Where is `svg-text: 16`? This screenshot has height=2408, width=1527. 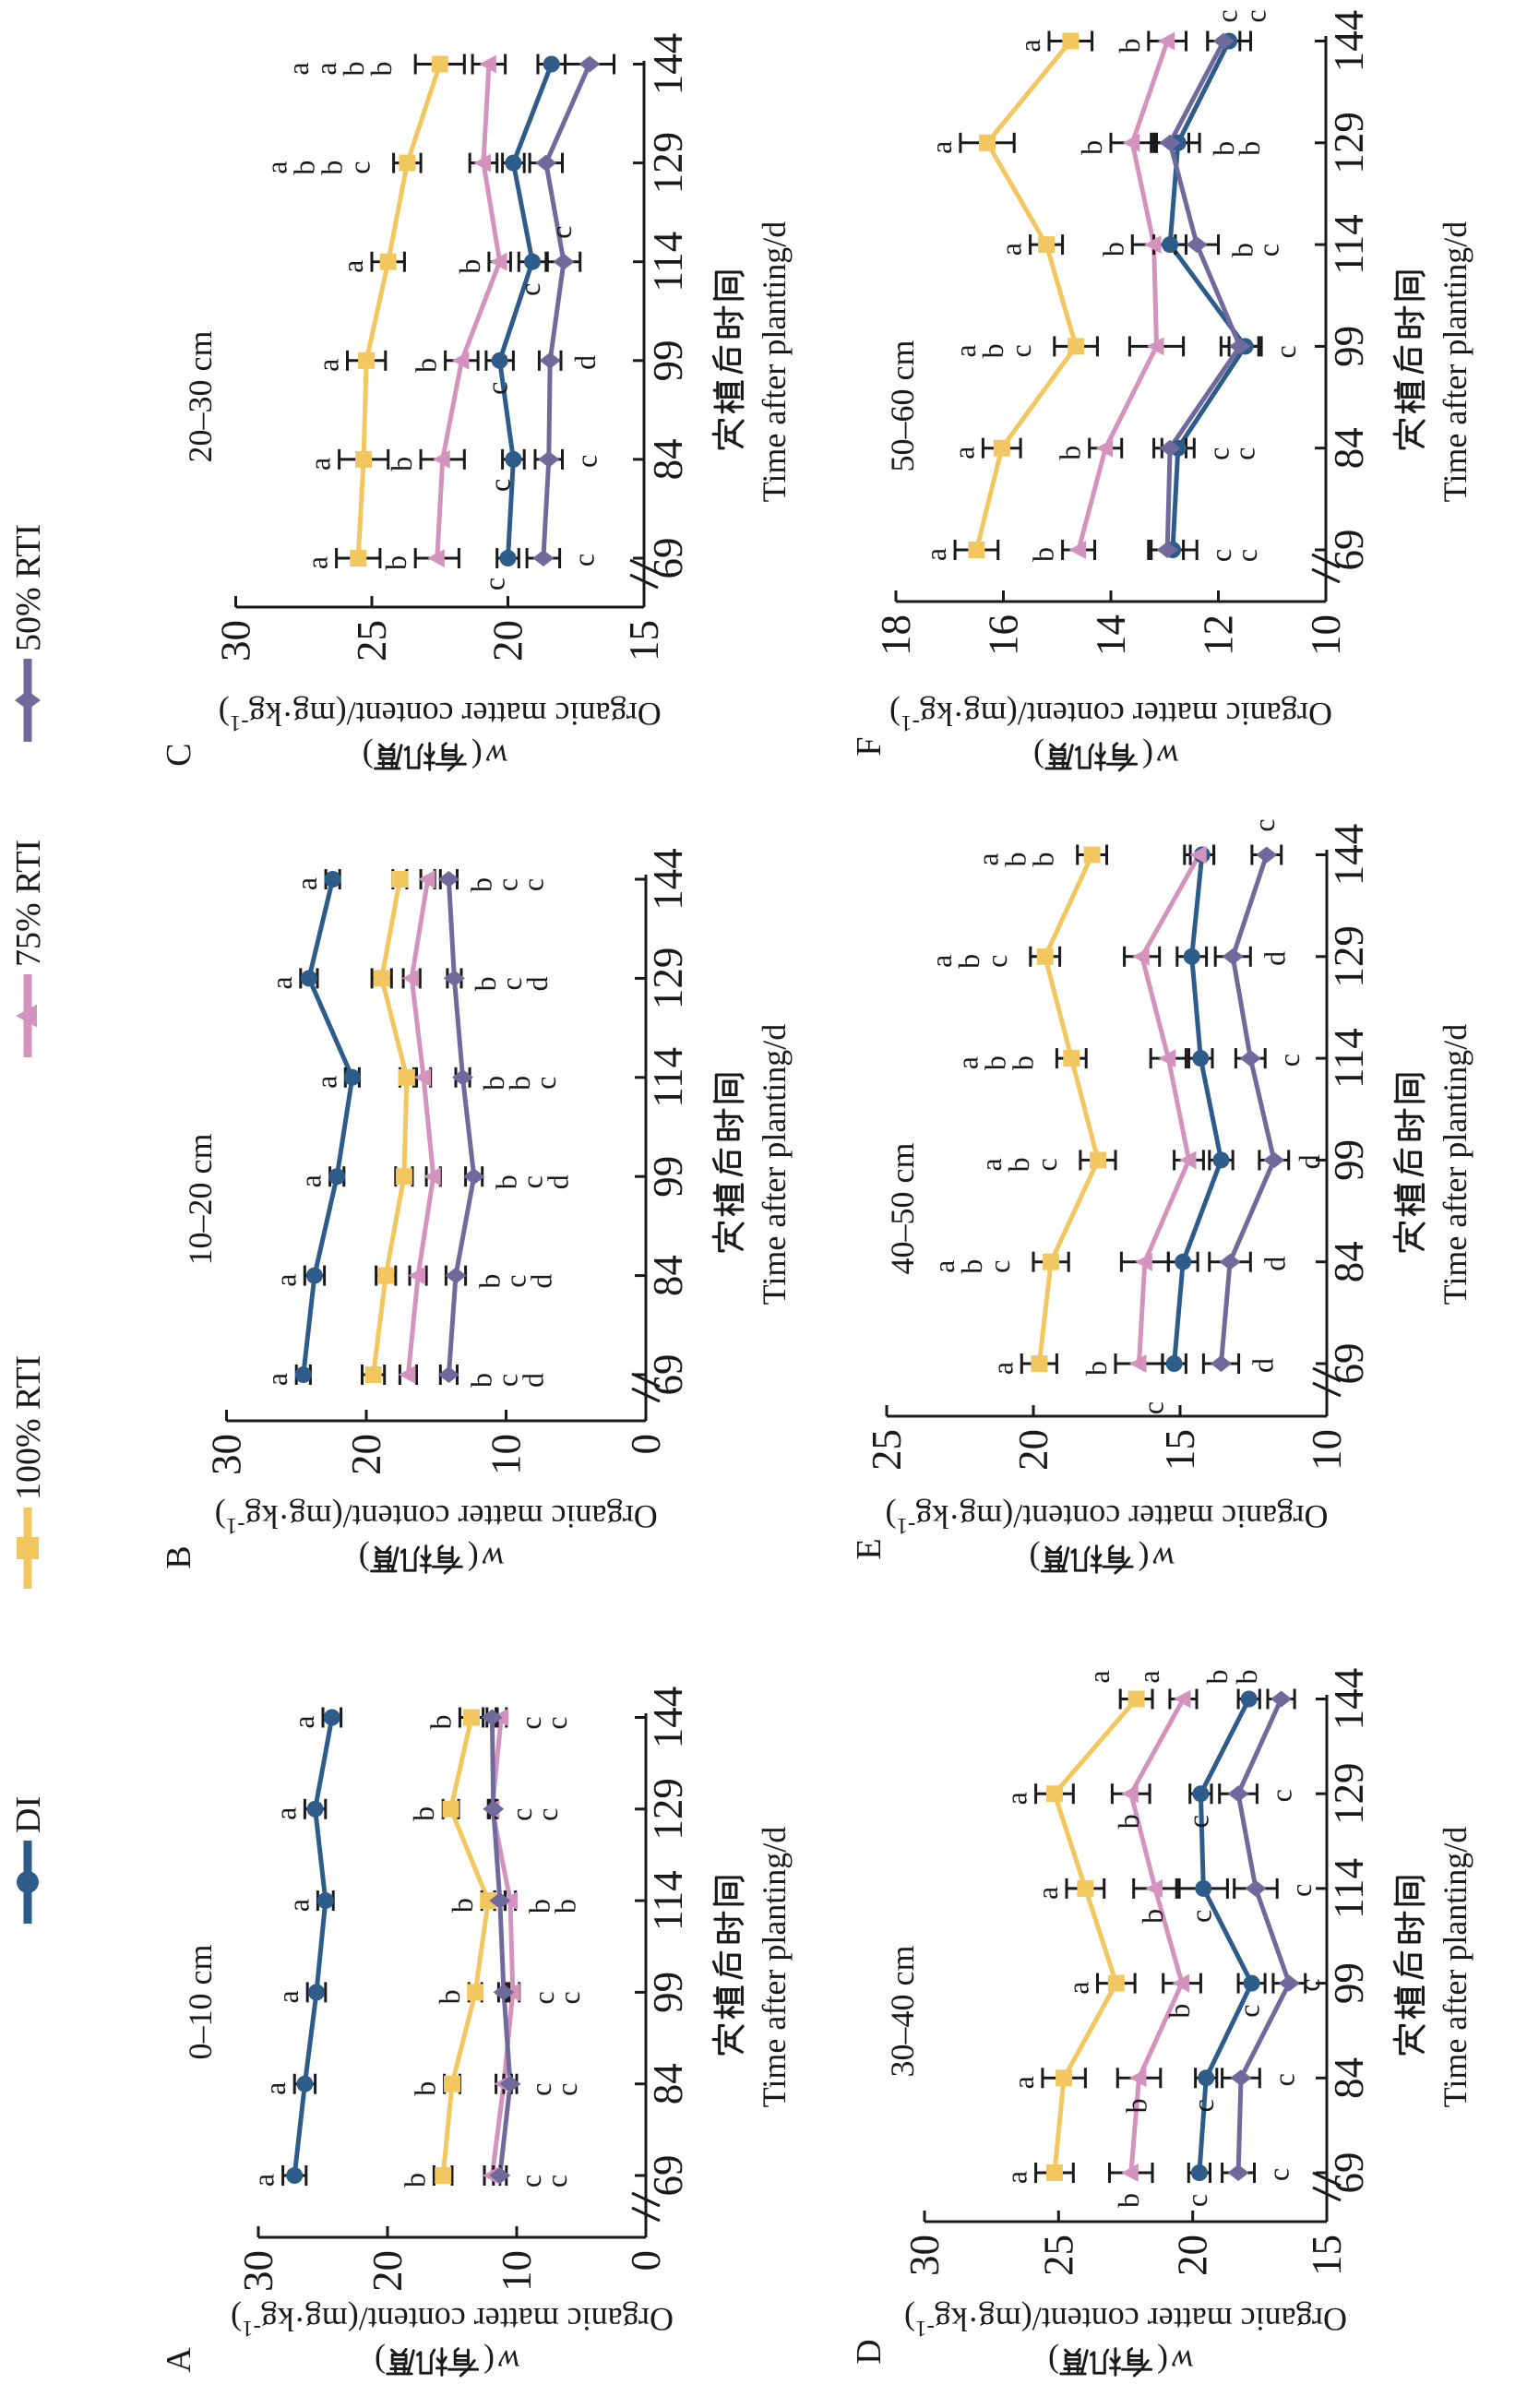 svg-text: 16 is located at coordinates (1004, 635).